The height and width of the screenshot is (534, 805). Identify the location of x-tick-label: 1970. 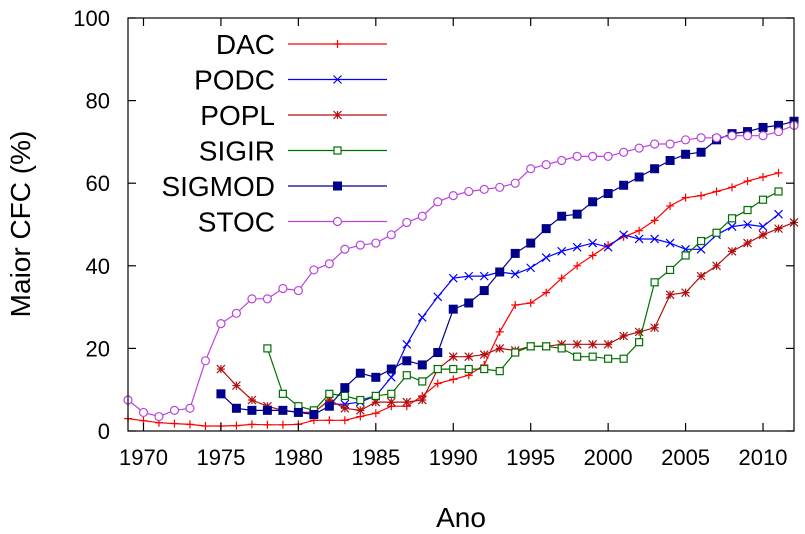
(143, 457).